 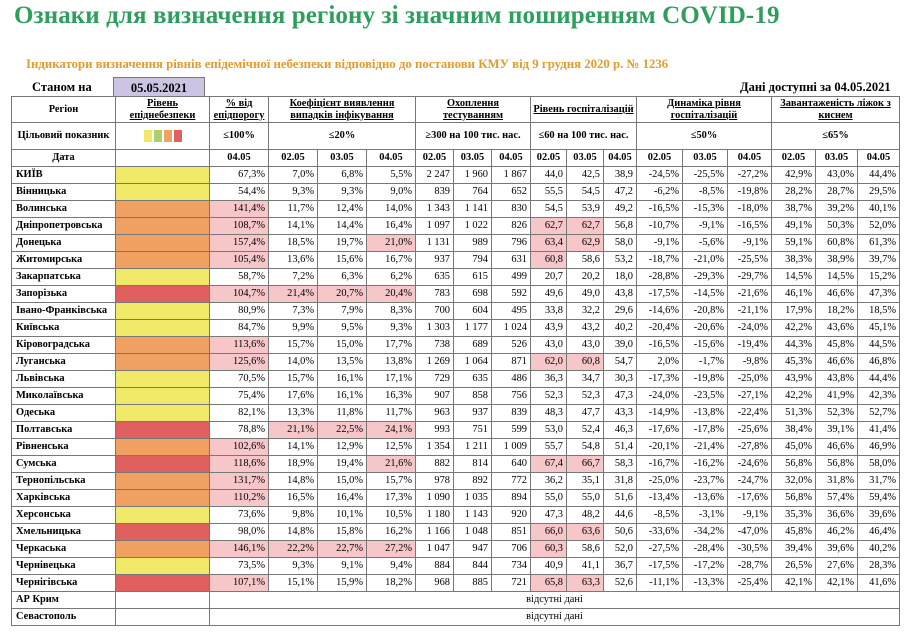 I want to click on detection-cell: 12,5%, so click(x=391, y=447).